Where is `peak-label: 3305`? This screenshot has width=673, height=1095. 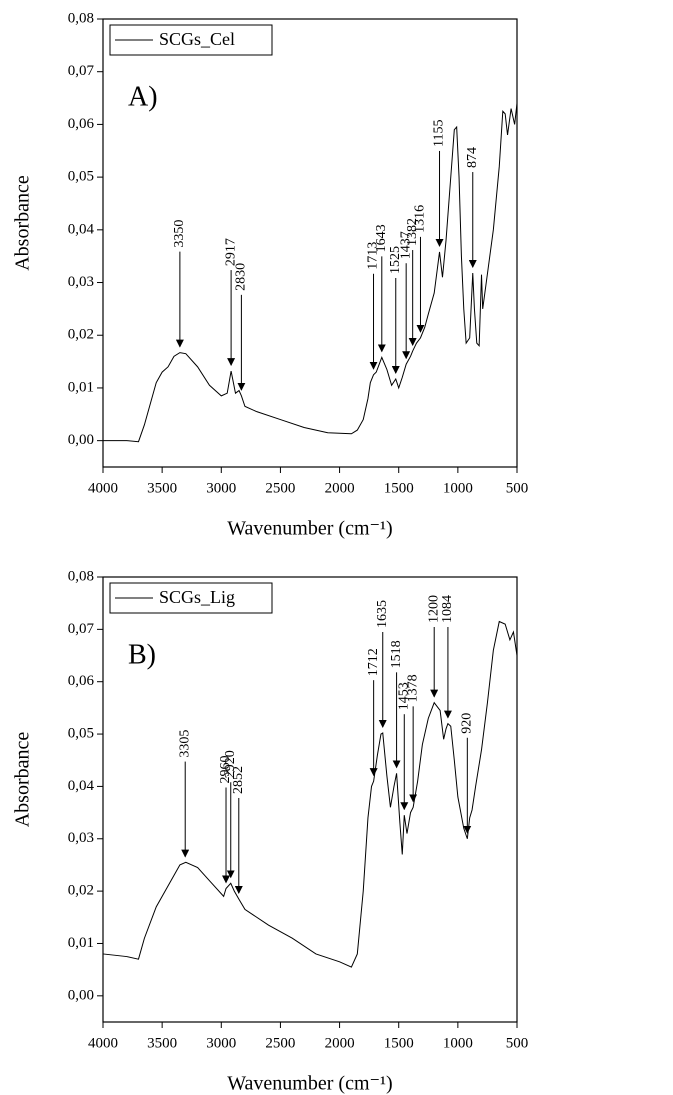
peak-label: 3305 is located at coordinates (184, 744).